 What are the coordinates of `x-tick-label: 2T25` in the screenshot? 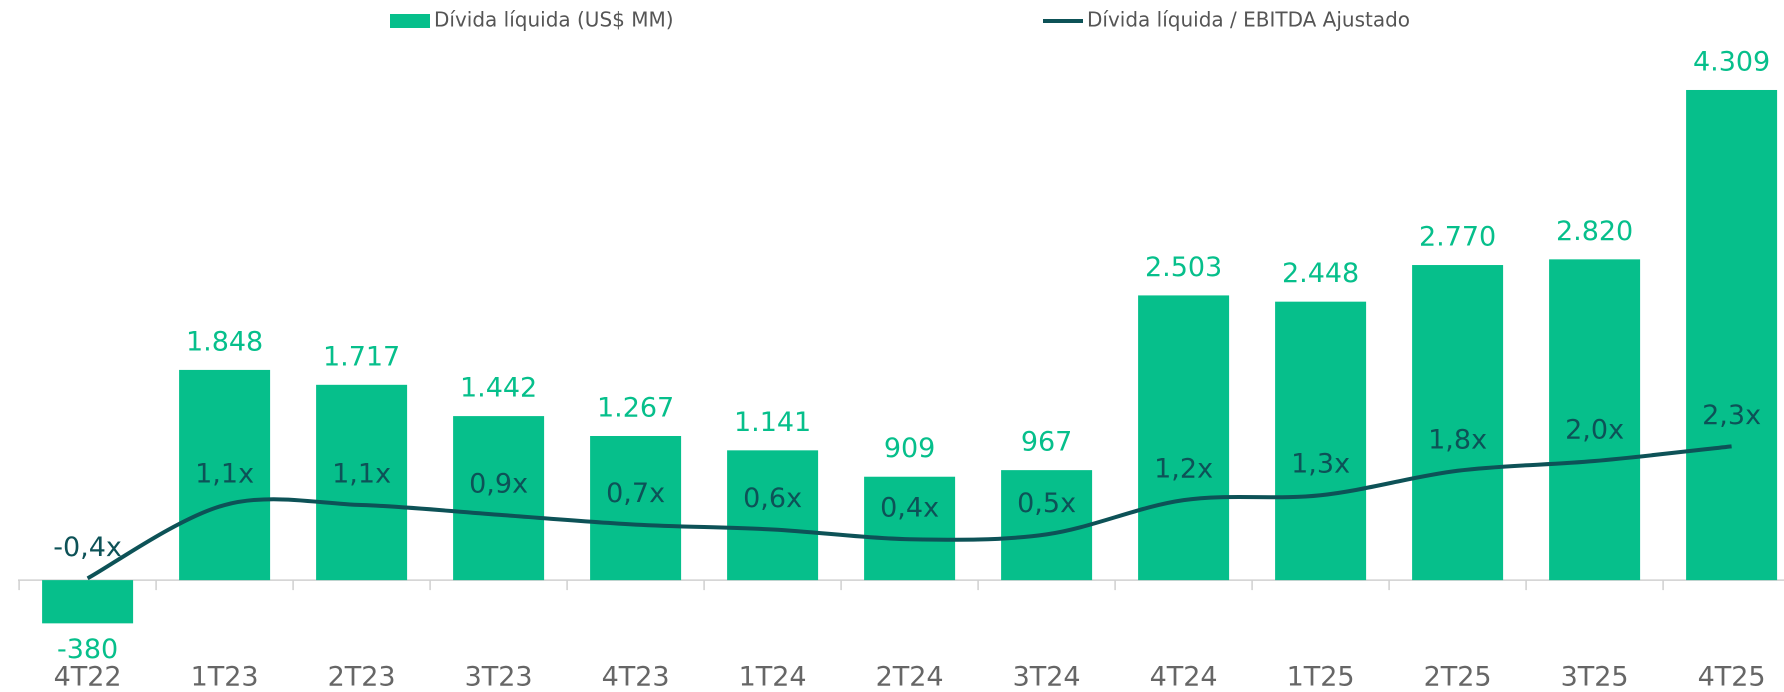 It's located at (1458, 677).